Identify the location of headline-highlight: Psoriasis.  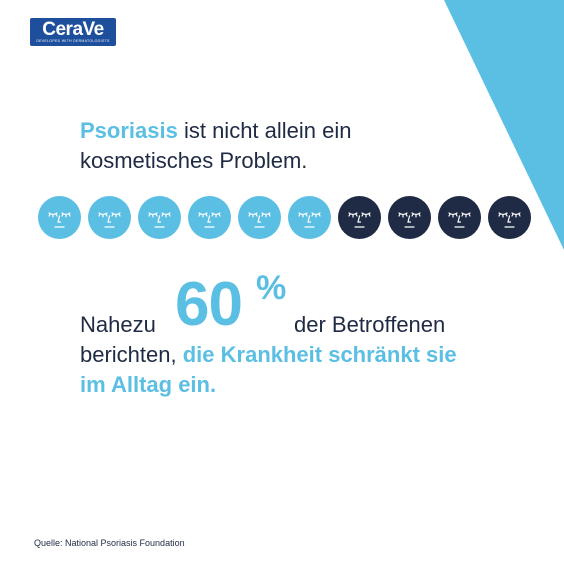
(129, 130).